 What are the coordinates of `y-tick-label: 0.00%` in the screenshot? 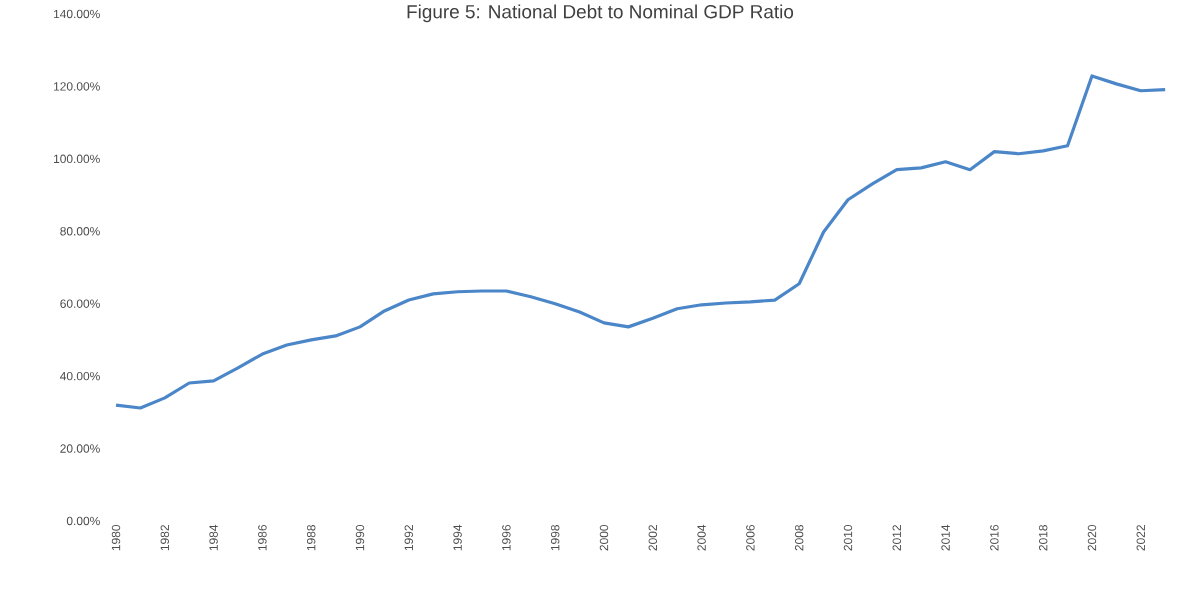 It's located at (83, 521).